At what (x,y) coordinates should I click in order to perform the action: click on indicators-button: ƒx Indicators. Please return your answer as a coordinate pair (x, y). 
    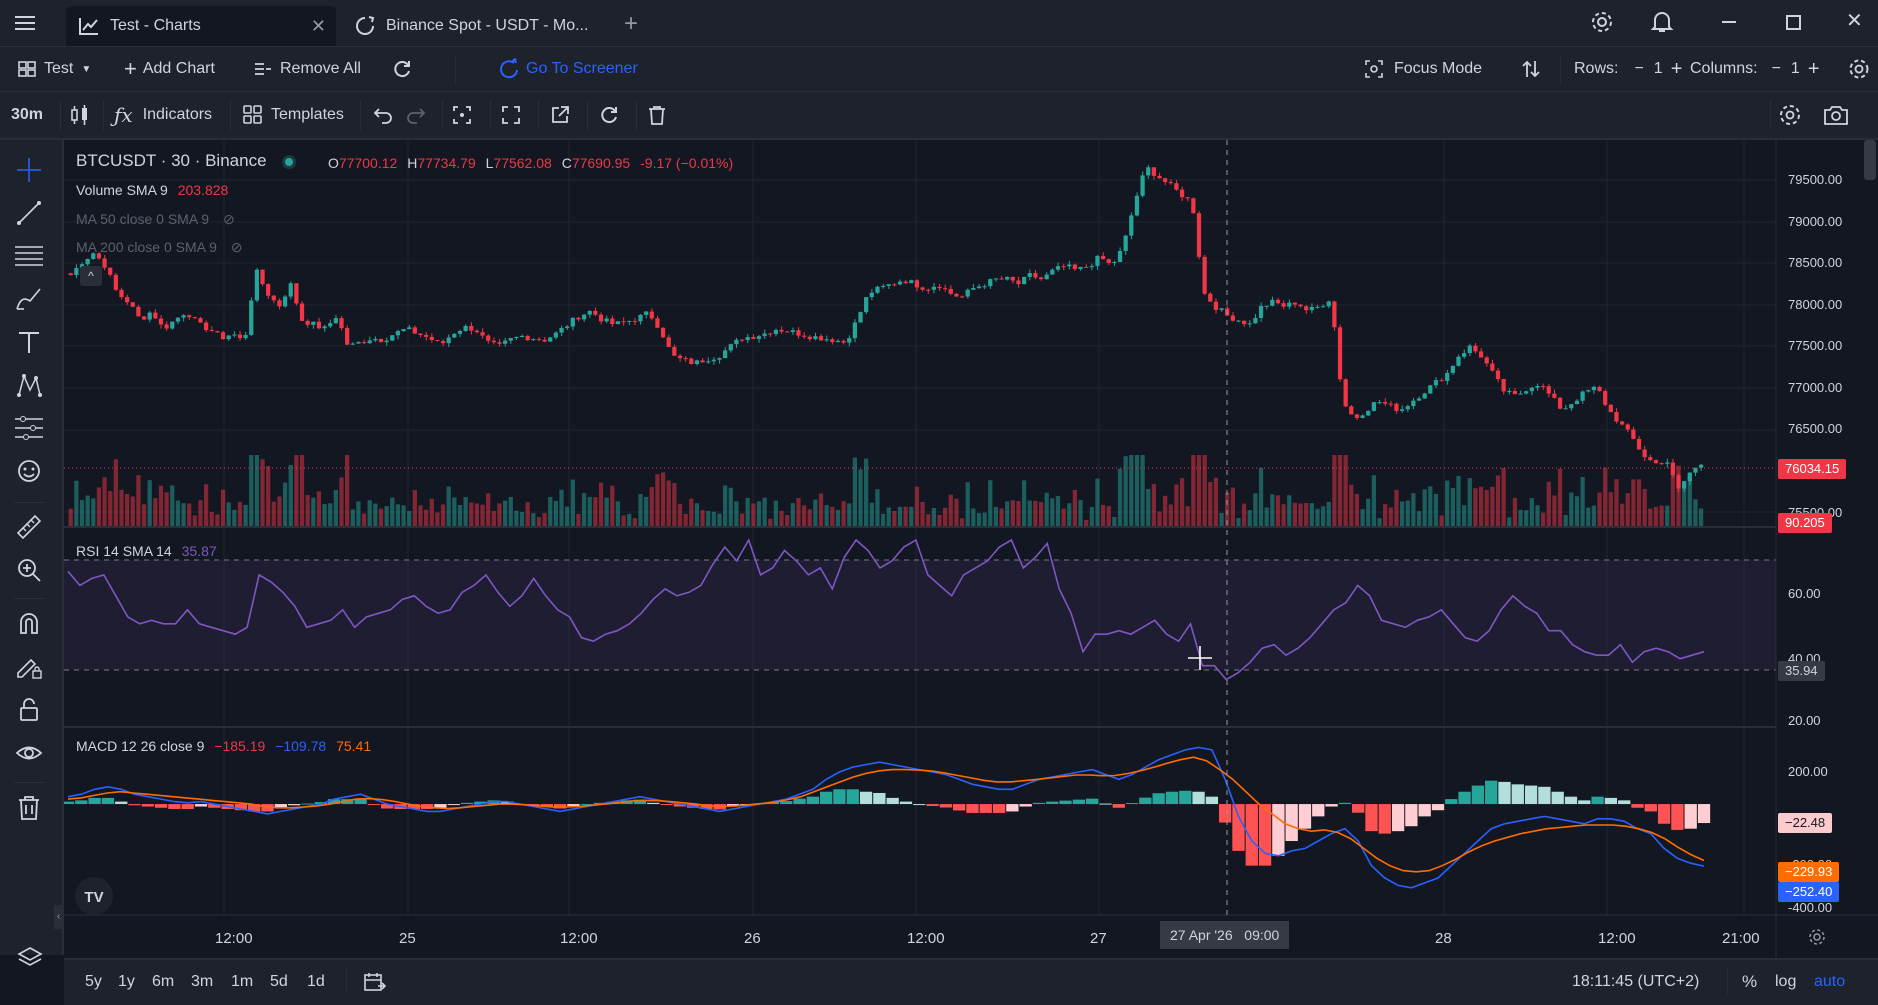
    Looking at the image, I should click on (163, 115).